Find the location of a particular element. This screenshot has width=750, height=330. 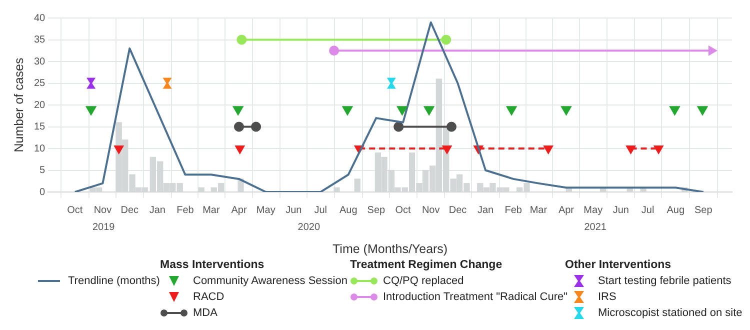

text: Mass Interventions is located at coordinates (212, 265).